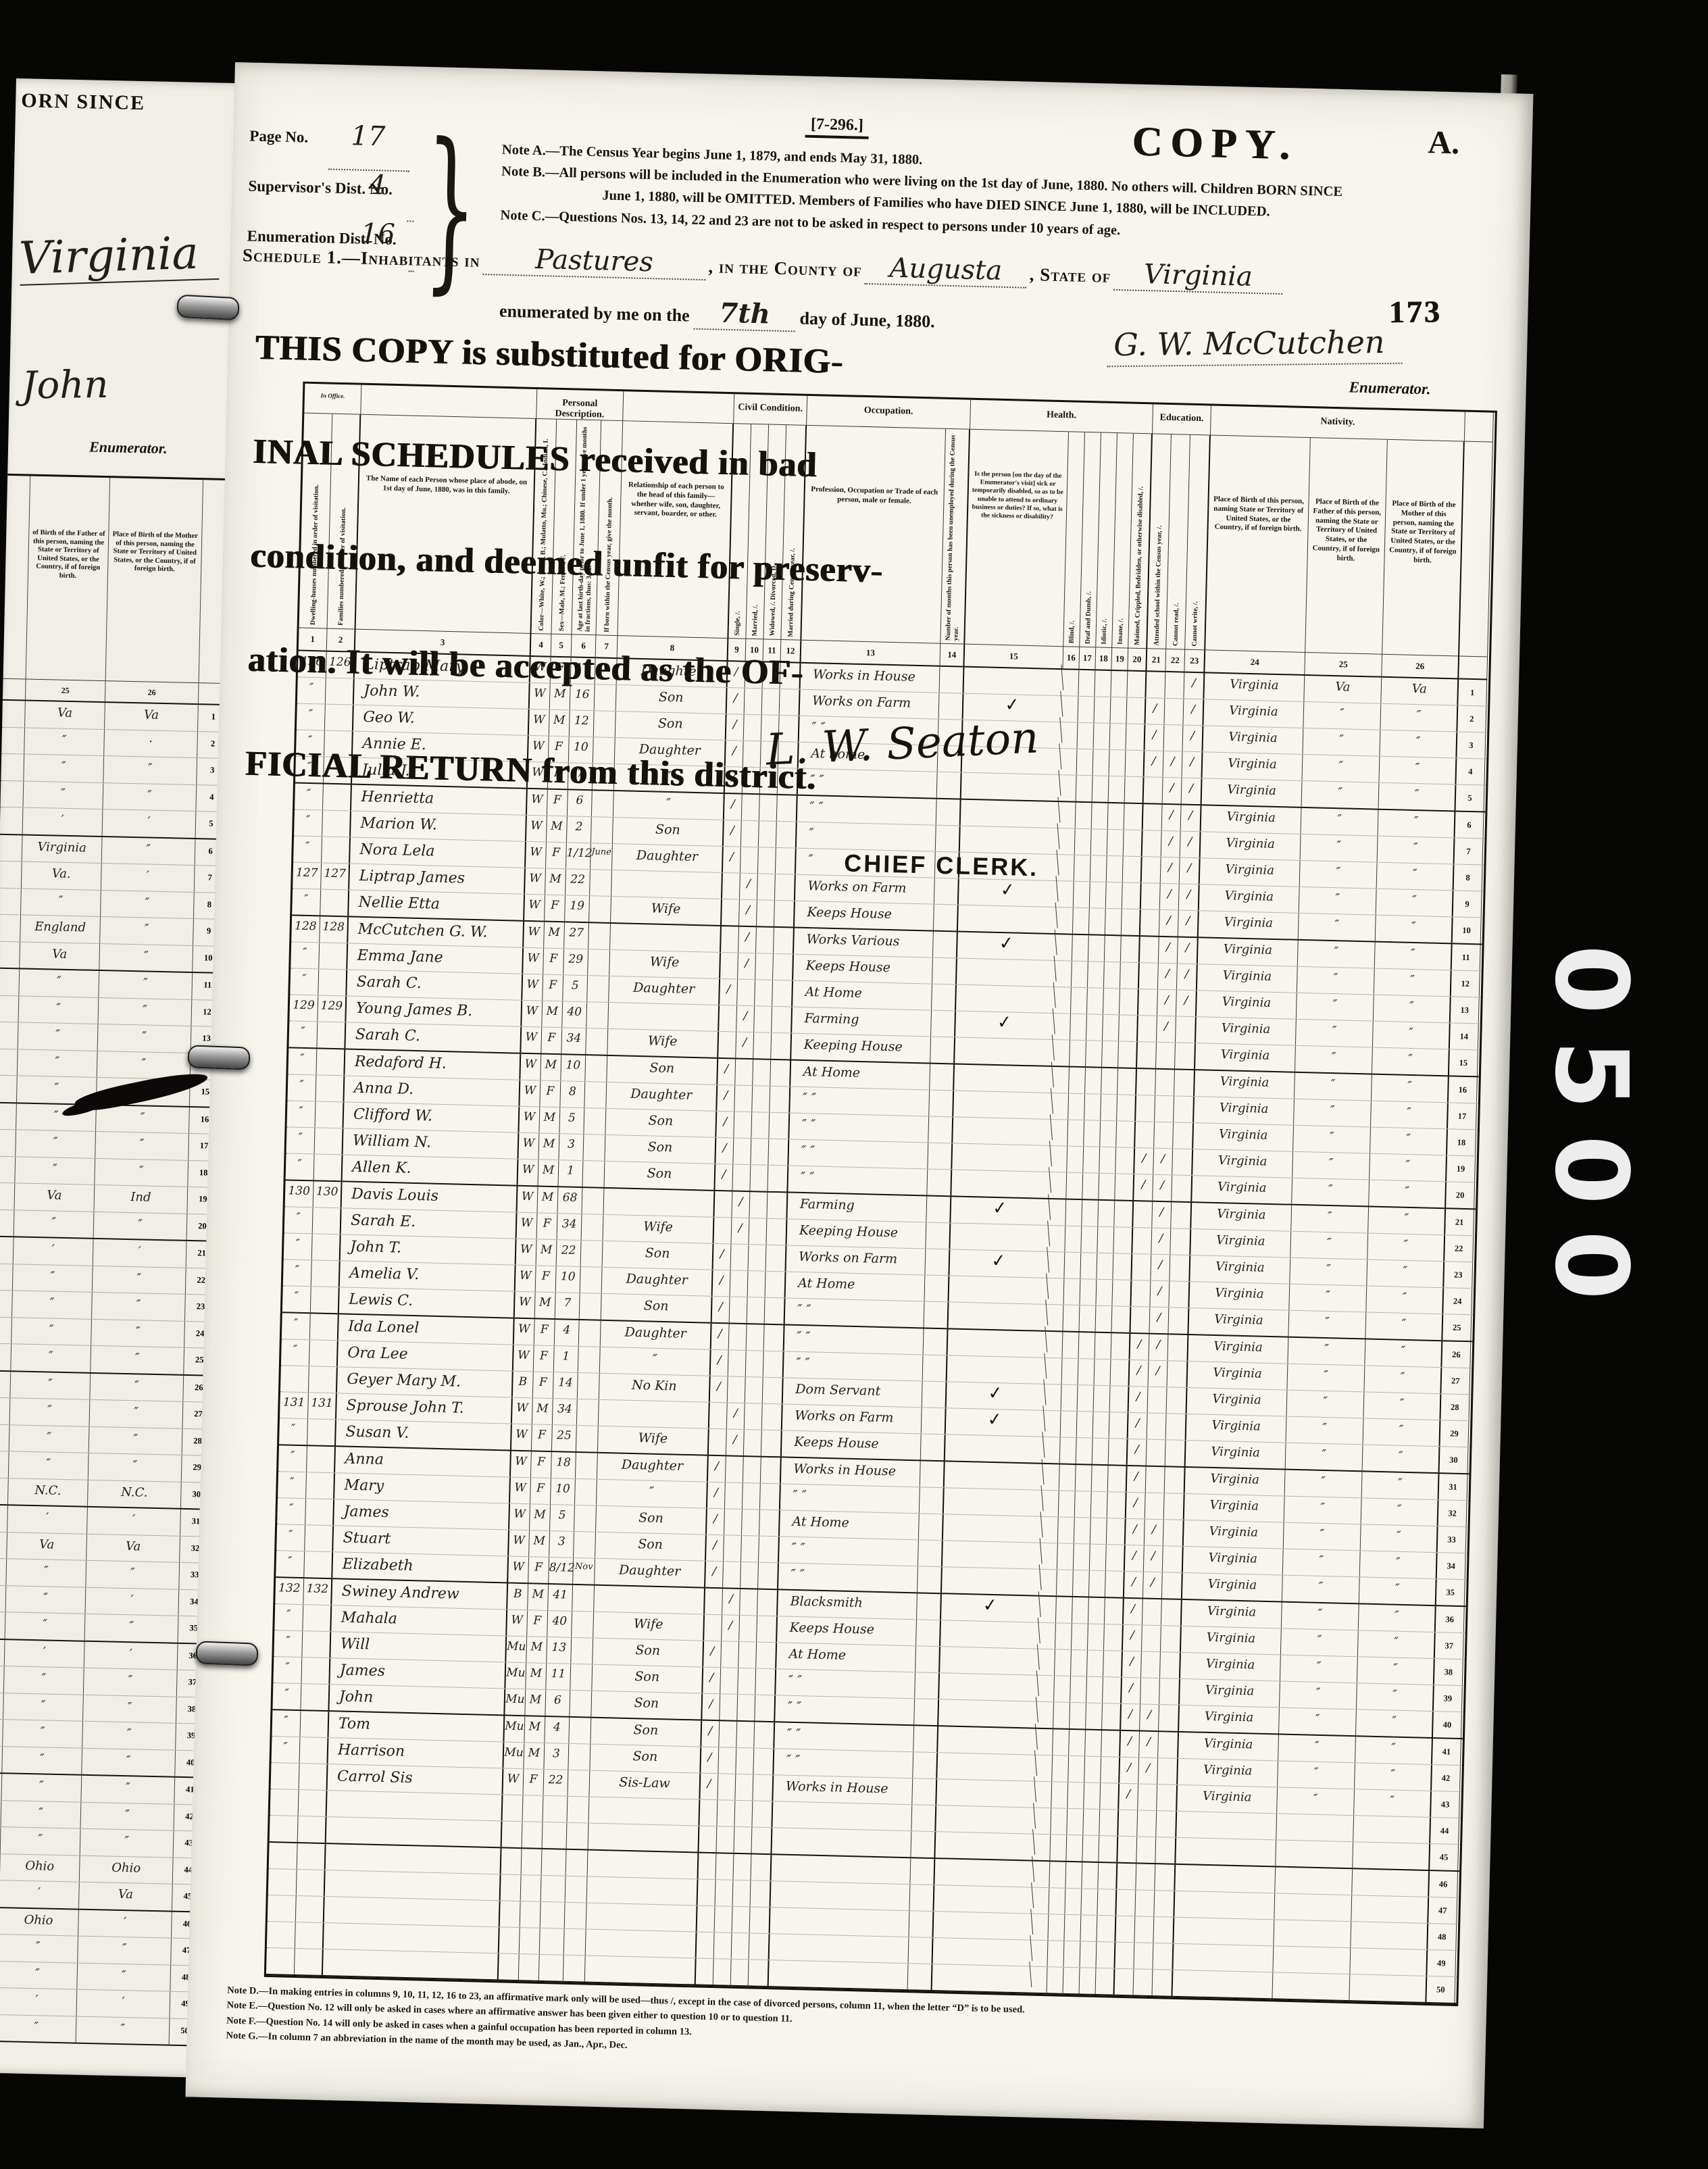 This screenshot has height=2169, width=1708. What do you see at coordinates (12, 848) in the screenshot?
I see `prev-cell` at bounding box center [12, 848].